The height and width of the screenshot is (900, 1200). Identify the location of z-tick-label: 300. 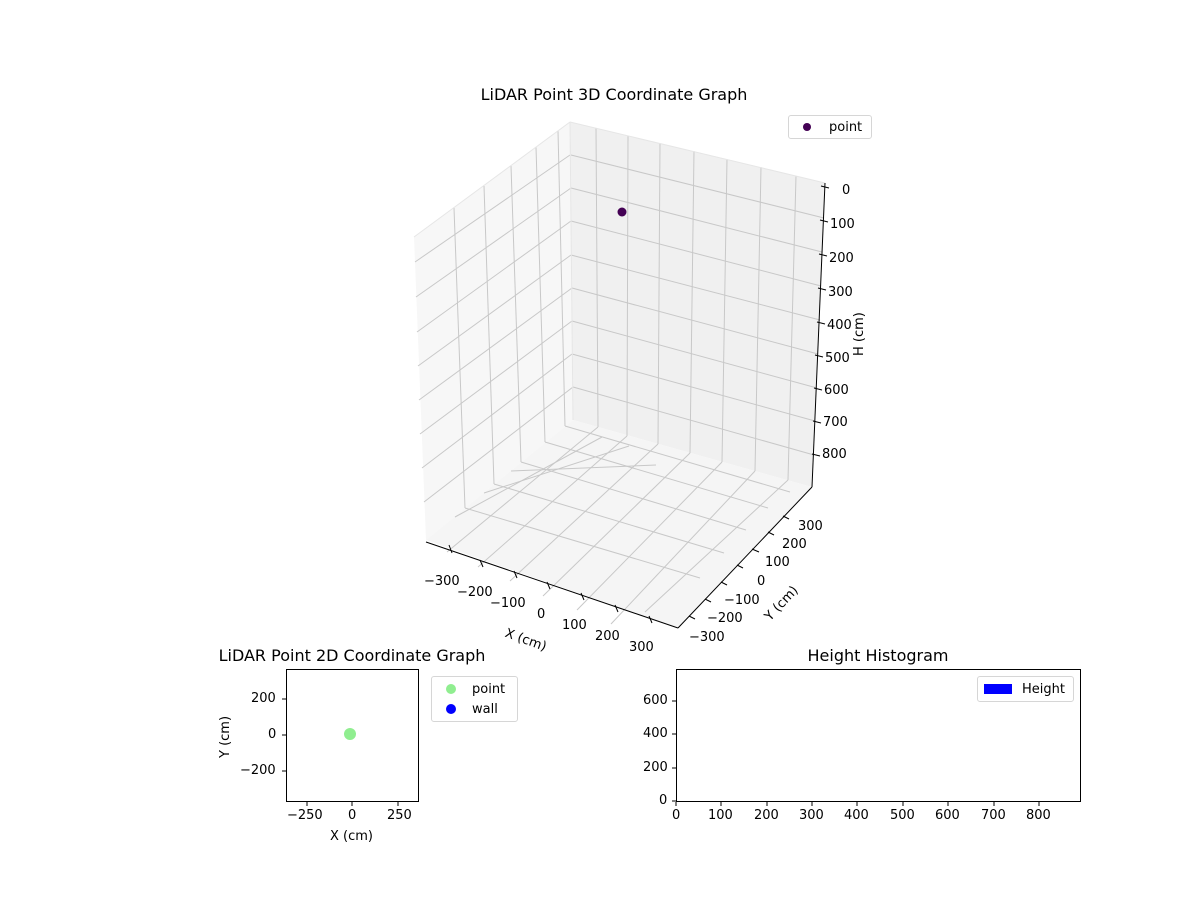
(840, 292).